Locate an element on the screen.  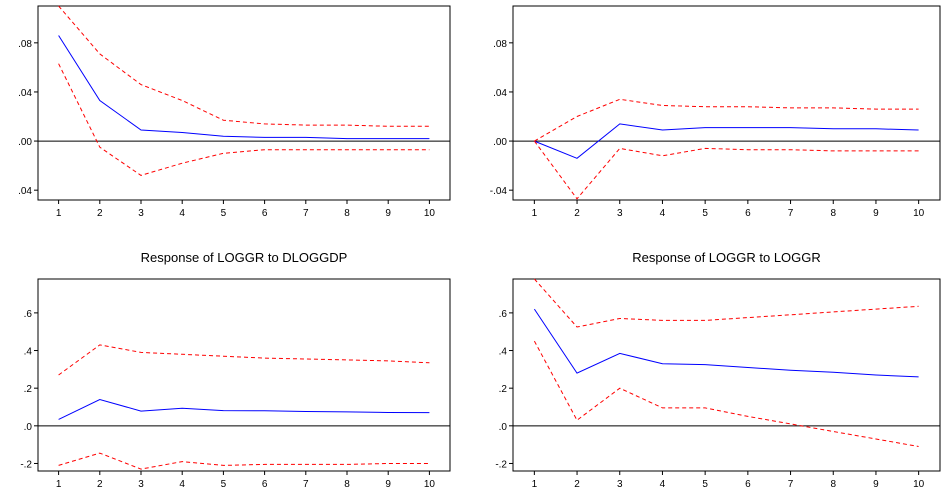
panel-title: Response of LOGGR to DLOGGDP is located at coordinates (244, 257).